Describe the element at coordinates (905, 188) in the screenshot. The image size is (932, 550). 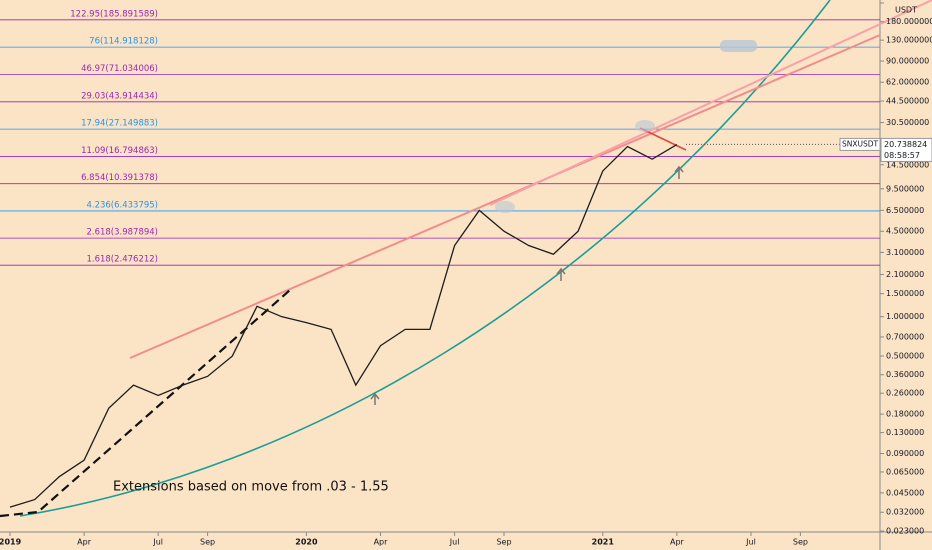
I see `y-tick-label: 9.500000` at that location.